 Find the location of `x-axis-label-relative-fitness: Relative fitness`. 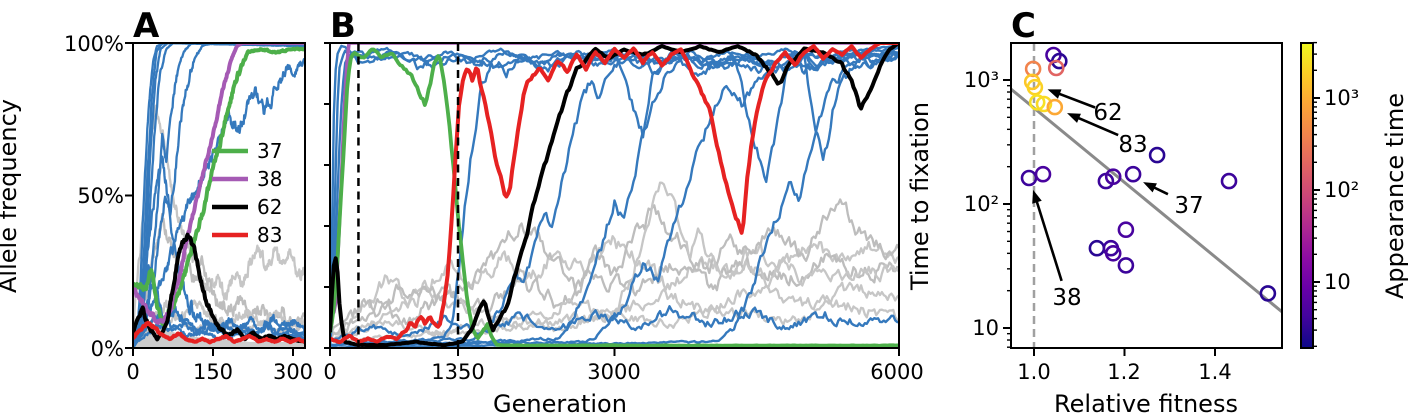

x-axis-label-relative-fitness: Relative fitness is located at coordinates (1146, 404).